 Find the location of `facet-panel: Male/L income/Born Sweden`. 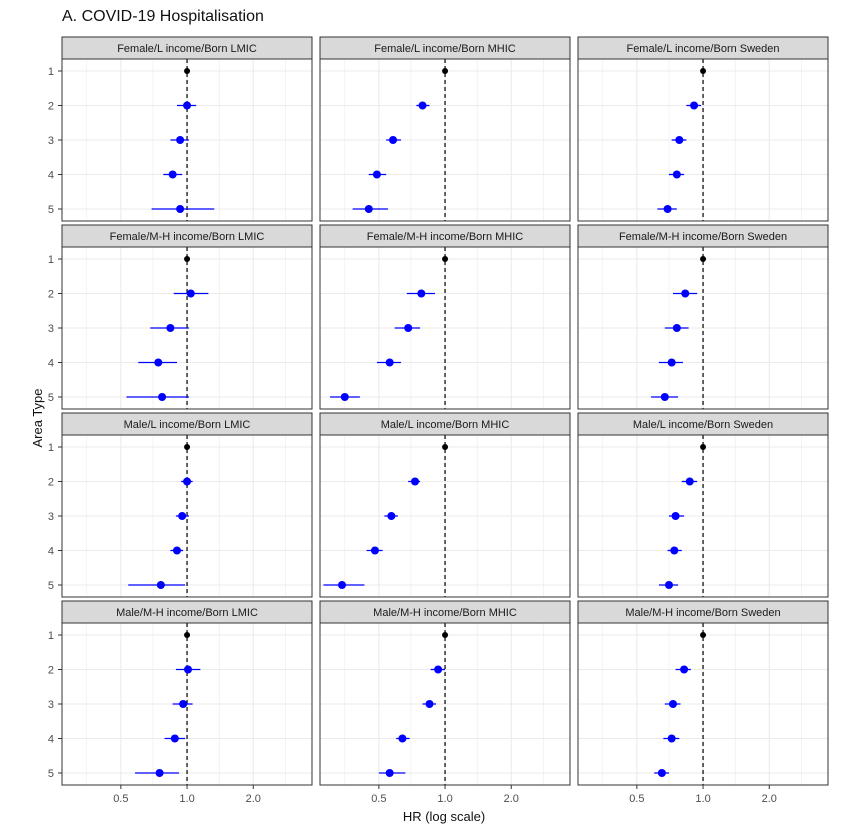

facet-panel: Male/L income/Born Sweden is located at coordinates (703, 505).